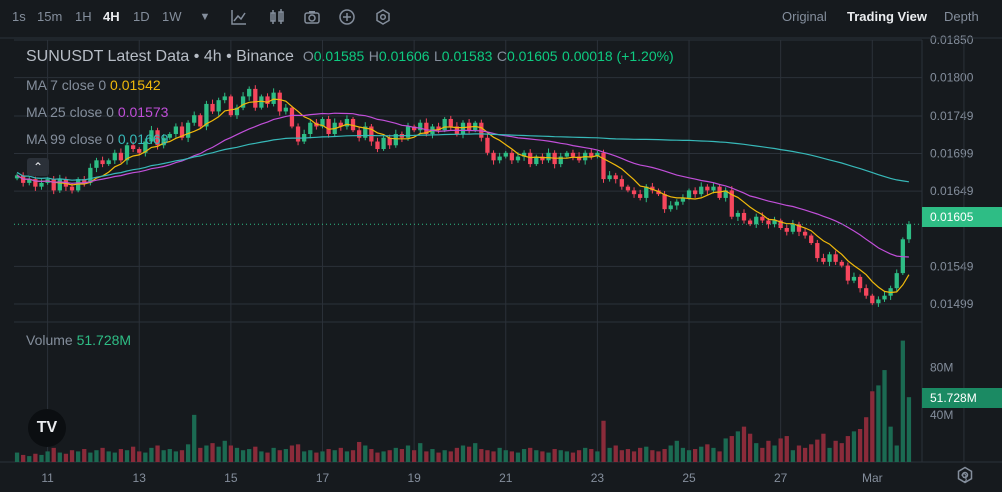 Image resolution: width=1002 pixels, height=492 pixels. Describe the element at coordinates (404, 56) in the screenshot. I see `high-value: 0.01606` at that location.